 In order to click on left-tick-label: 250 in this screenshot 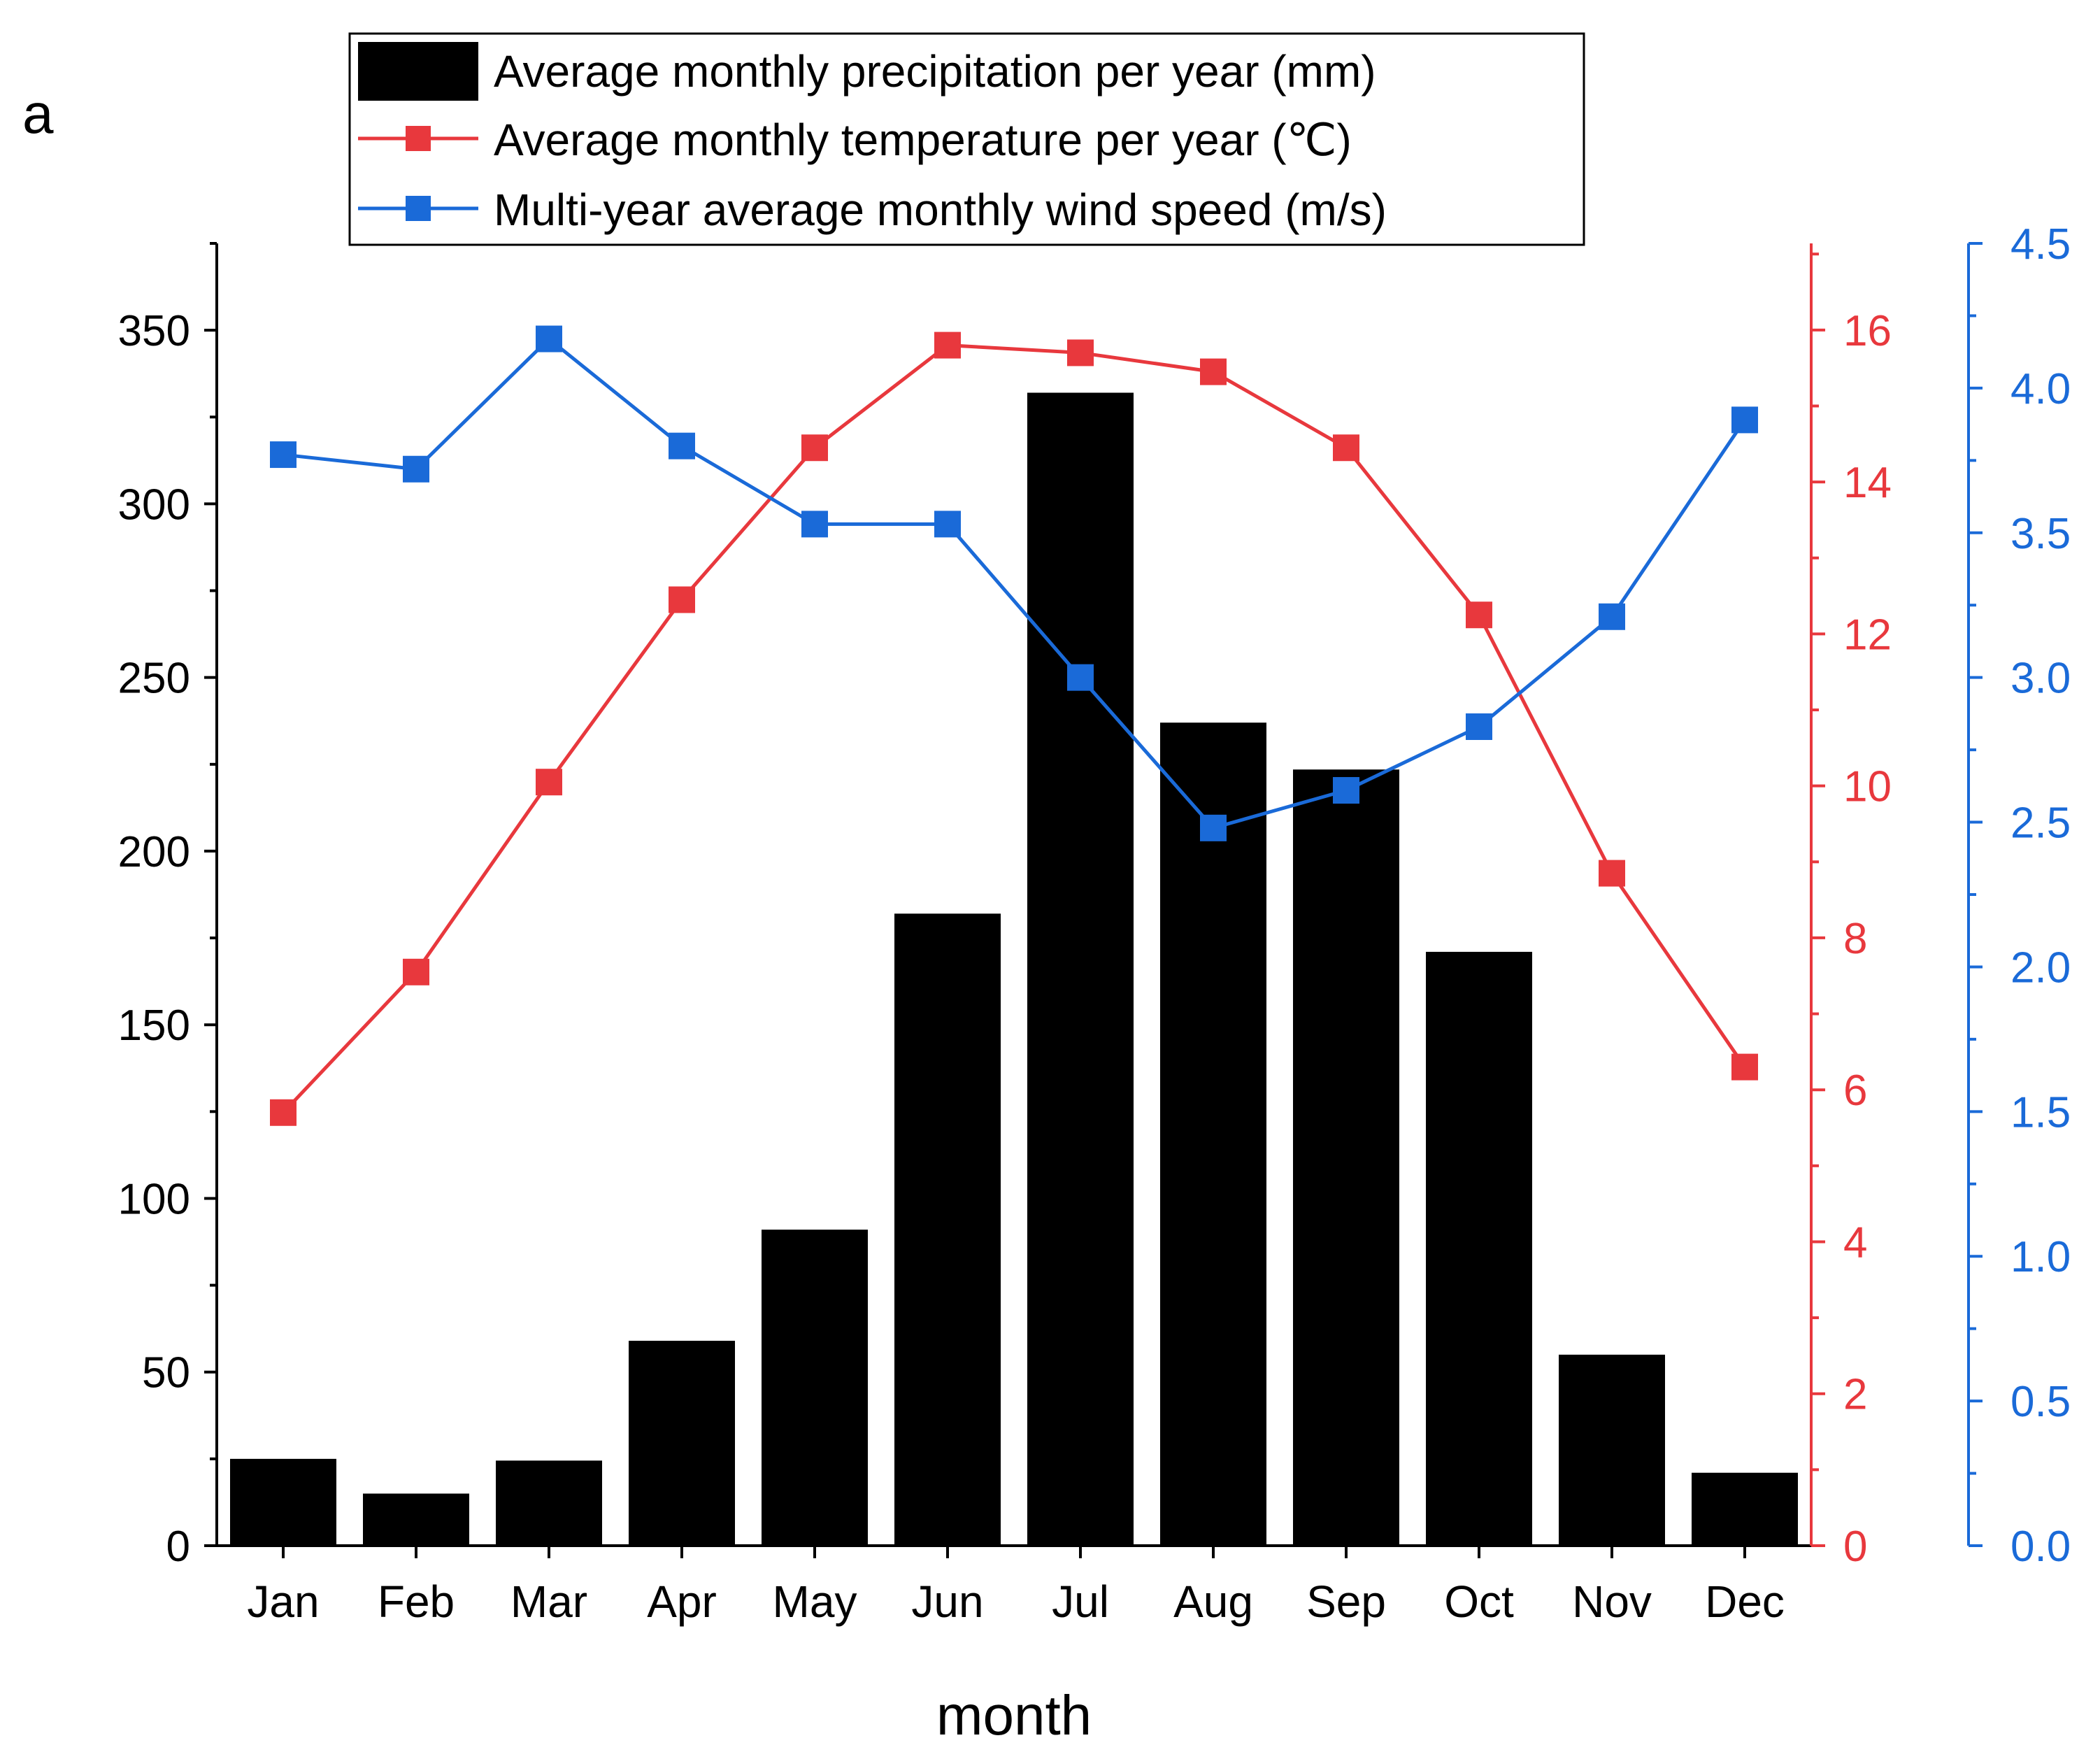, I will do `click(154, 679)`.